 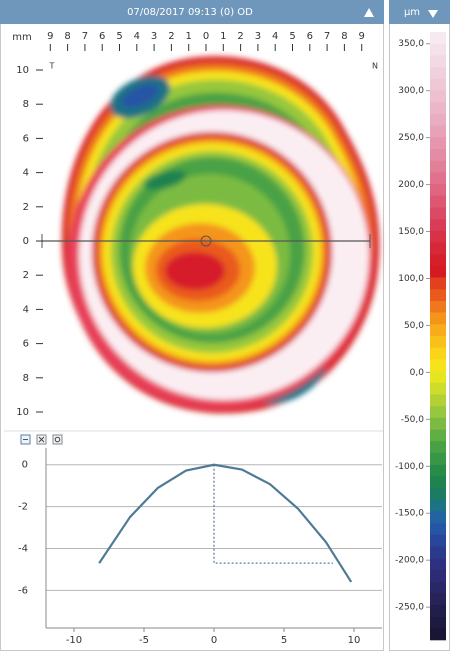 What do you see at coordinates (409, 561) in the screenshot?
I see `colorbar-label: -200,0` at bounding box center [409, 561].